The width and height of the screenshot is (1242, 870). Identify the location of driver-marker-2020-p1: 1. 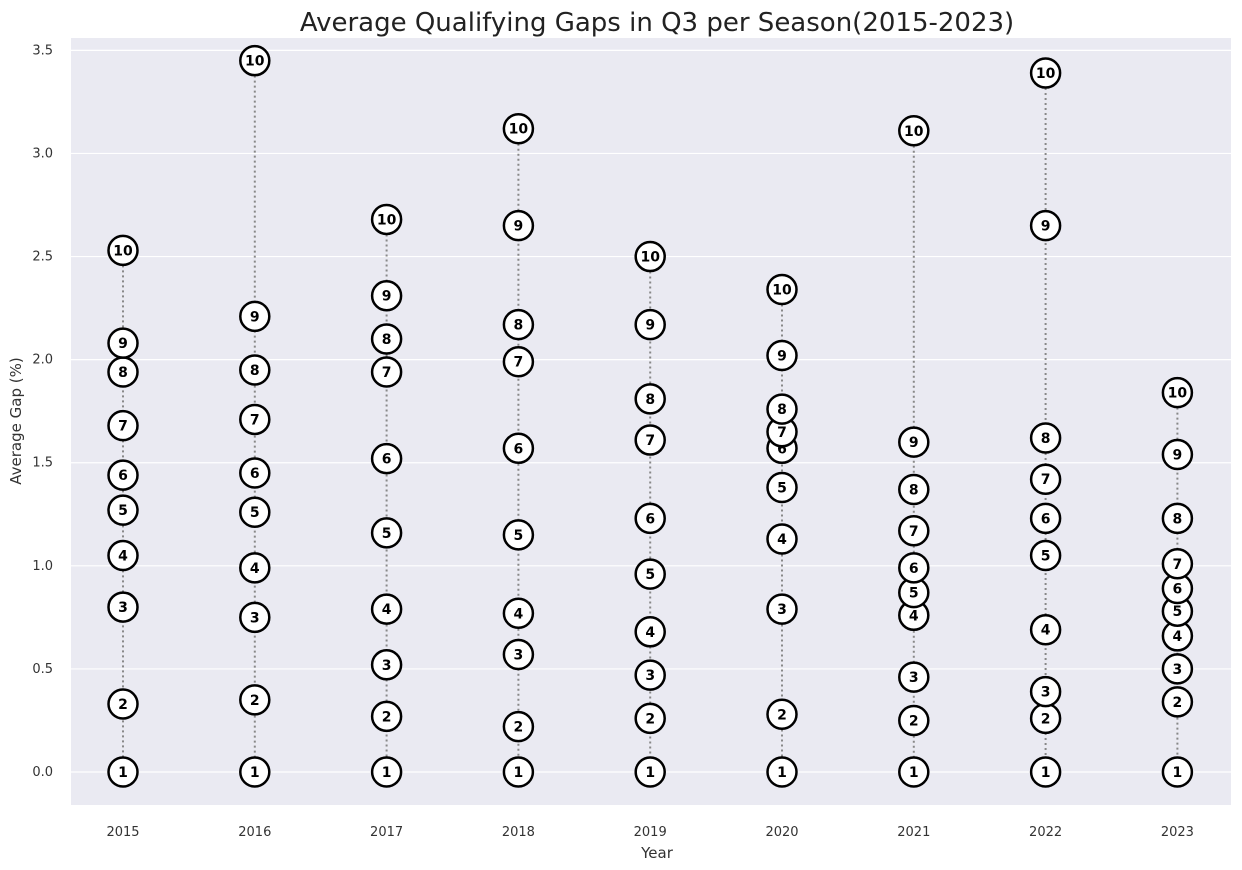
(782, 772).